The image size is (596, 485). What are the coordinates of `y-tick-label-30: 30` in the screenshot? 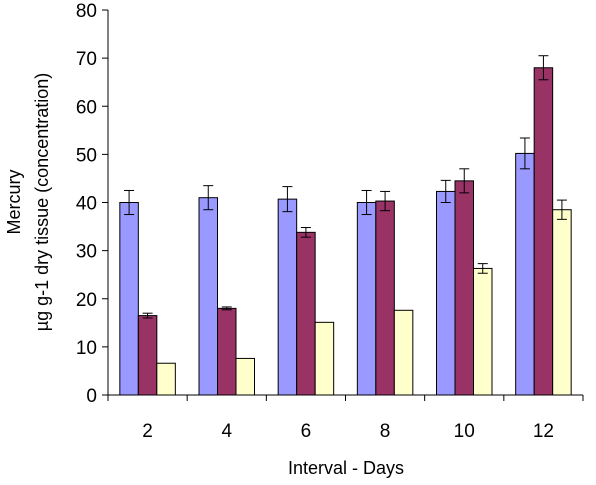 It's located at (86, 252).